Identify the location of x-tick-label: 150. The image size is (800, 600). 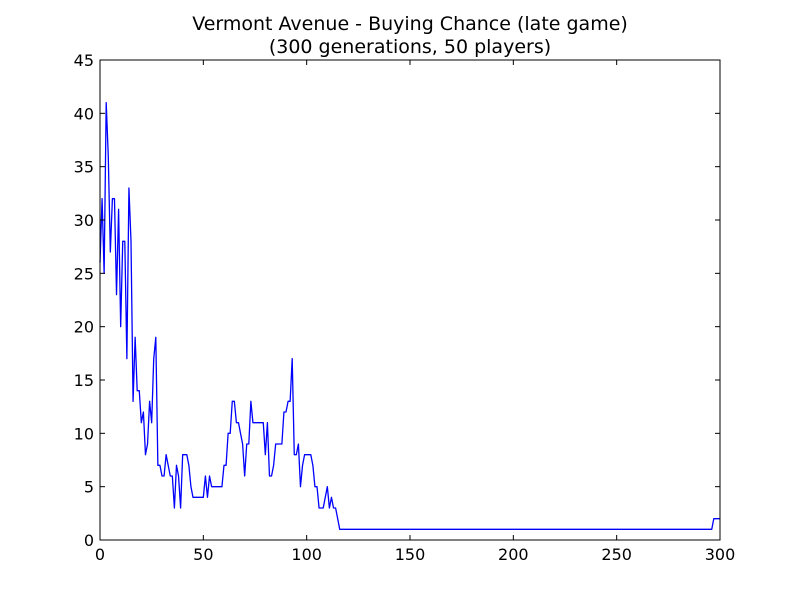
(410, 554).